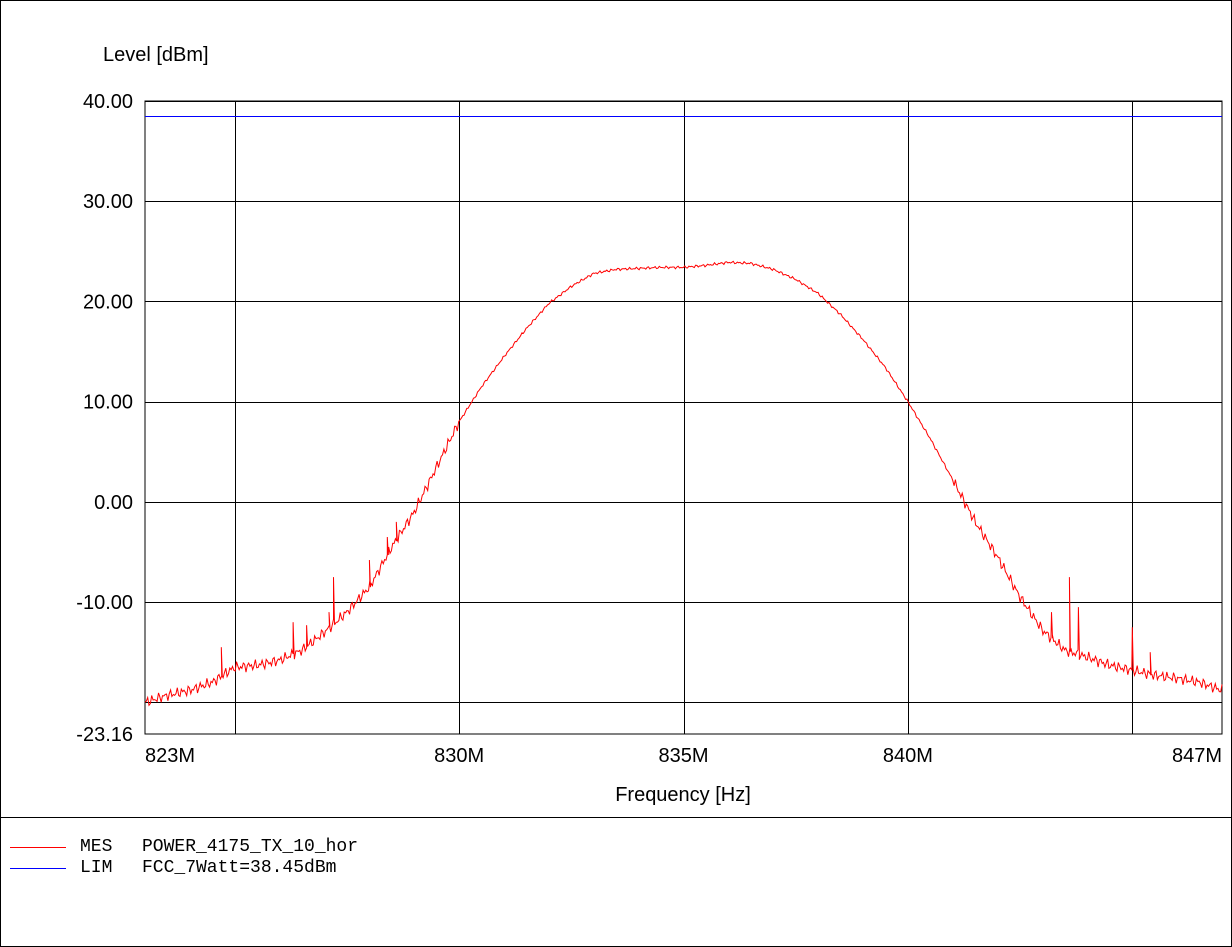  I want to click on y-tick-label: 10.00, so click(108, 403).